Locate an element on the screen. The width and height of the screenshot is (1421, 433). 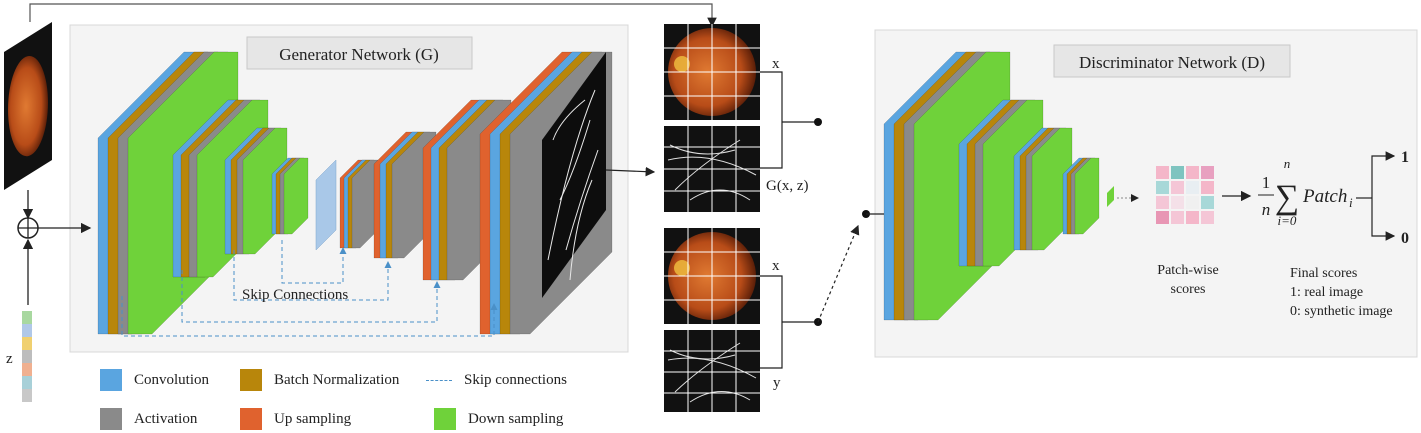
discriminator-title: Discriminator Network (D) is located at coordinates (1172, 62).